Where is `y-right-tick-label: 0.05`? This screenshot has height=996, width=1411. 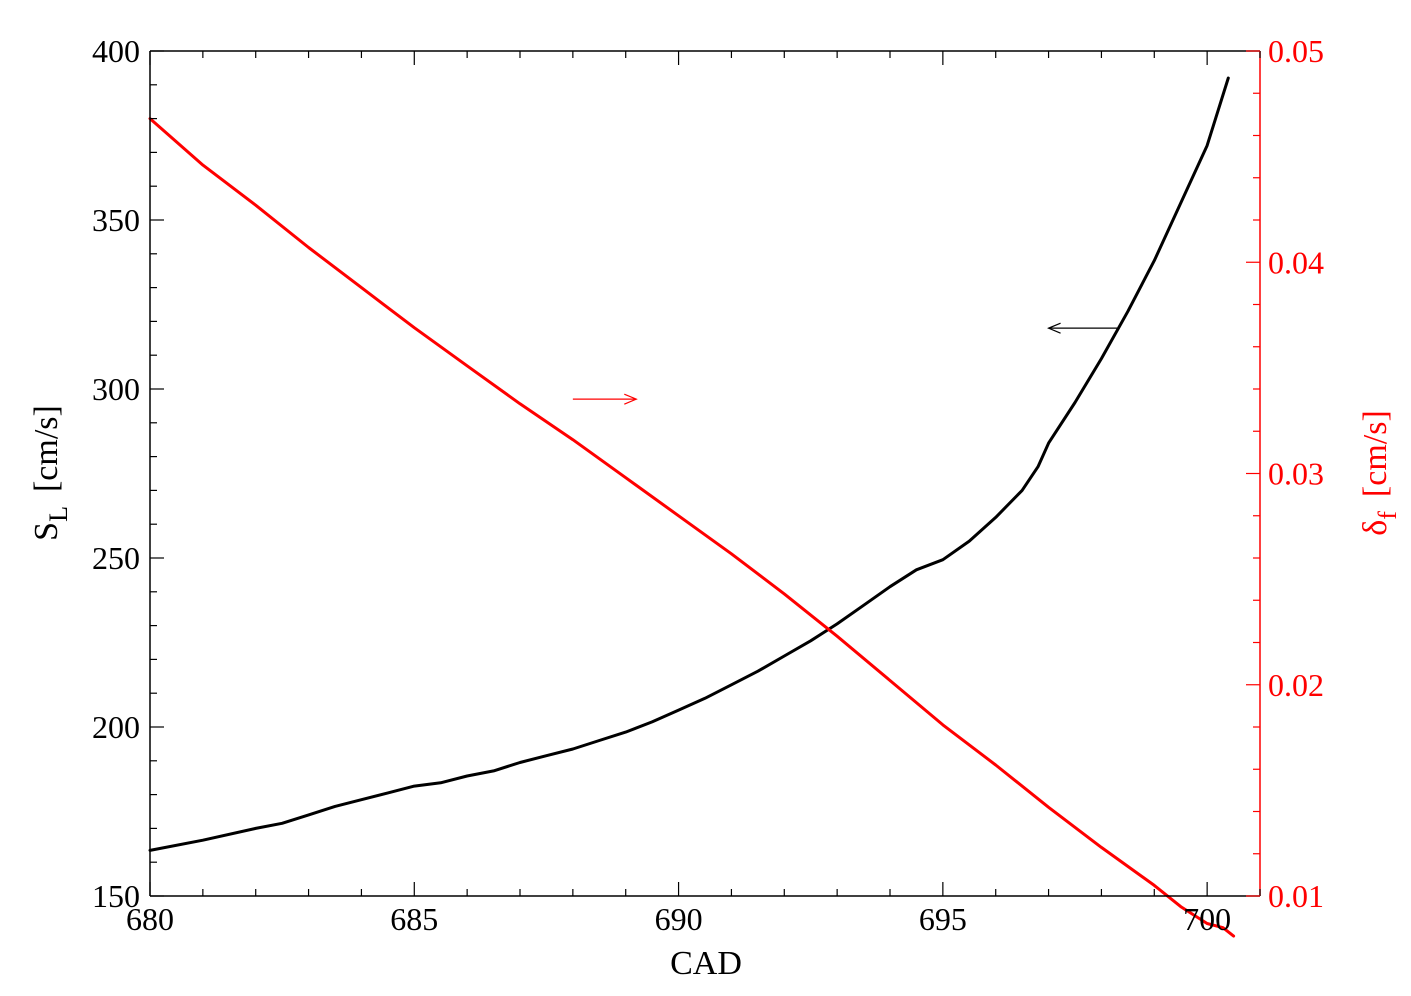 y-right-tick-label: 0.05 is located at coordinates (1296, 51).